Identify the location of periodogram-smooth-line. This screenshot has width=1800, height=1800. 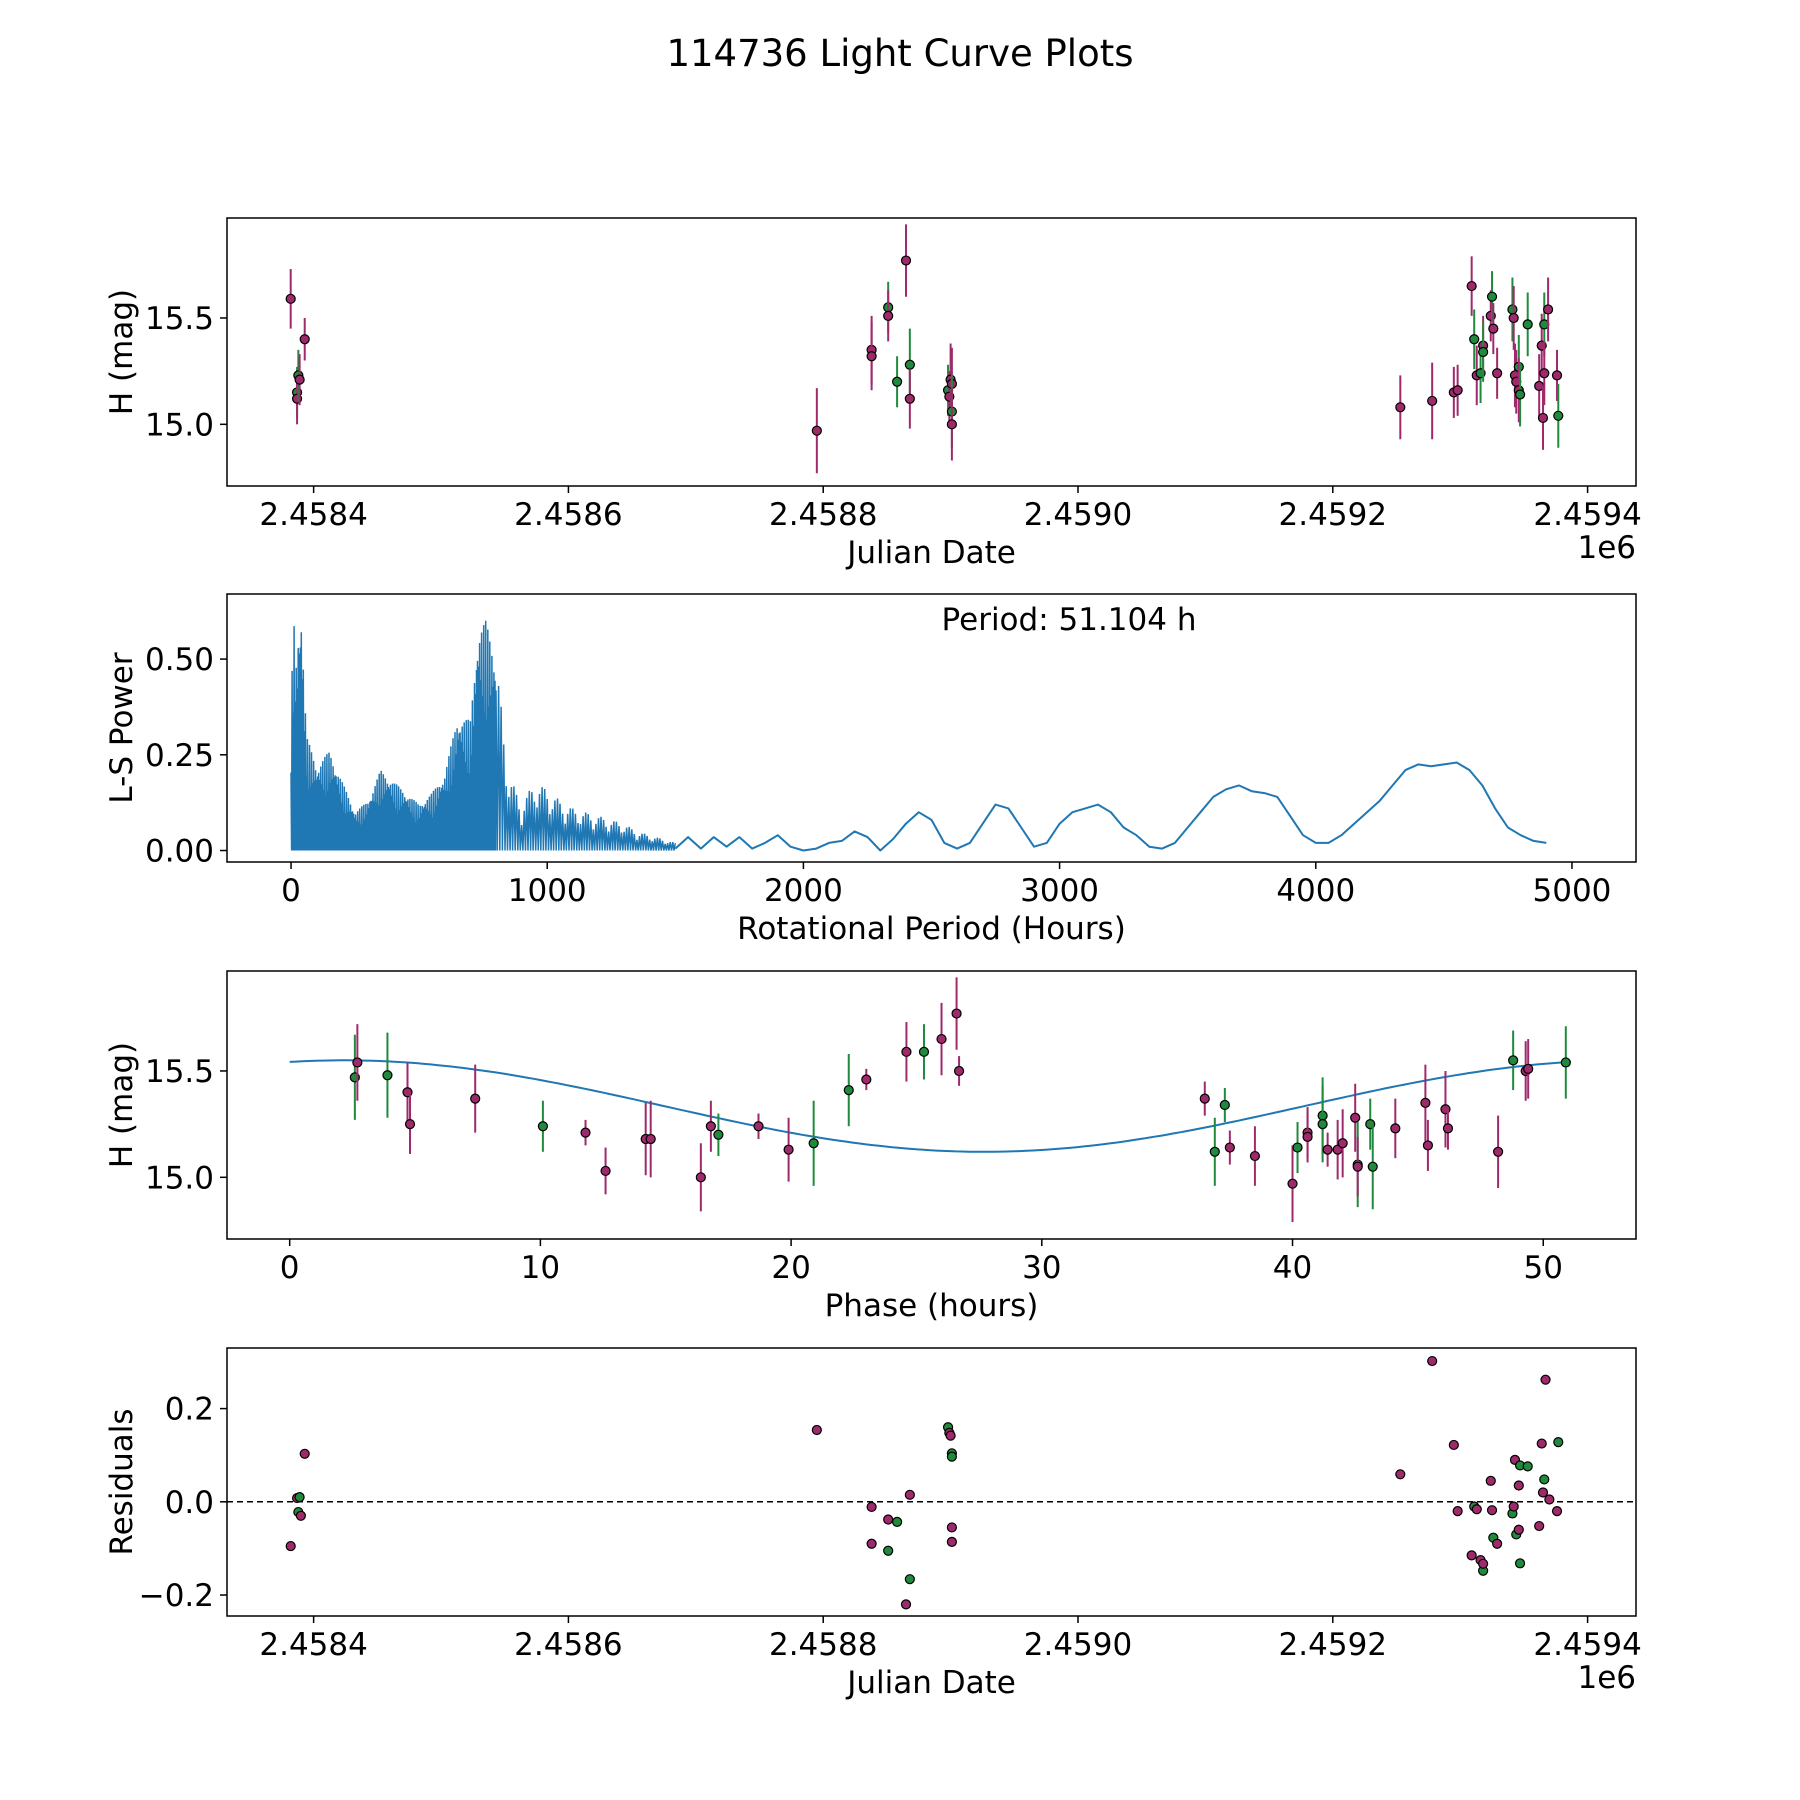
(1110, 806).